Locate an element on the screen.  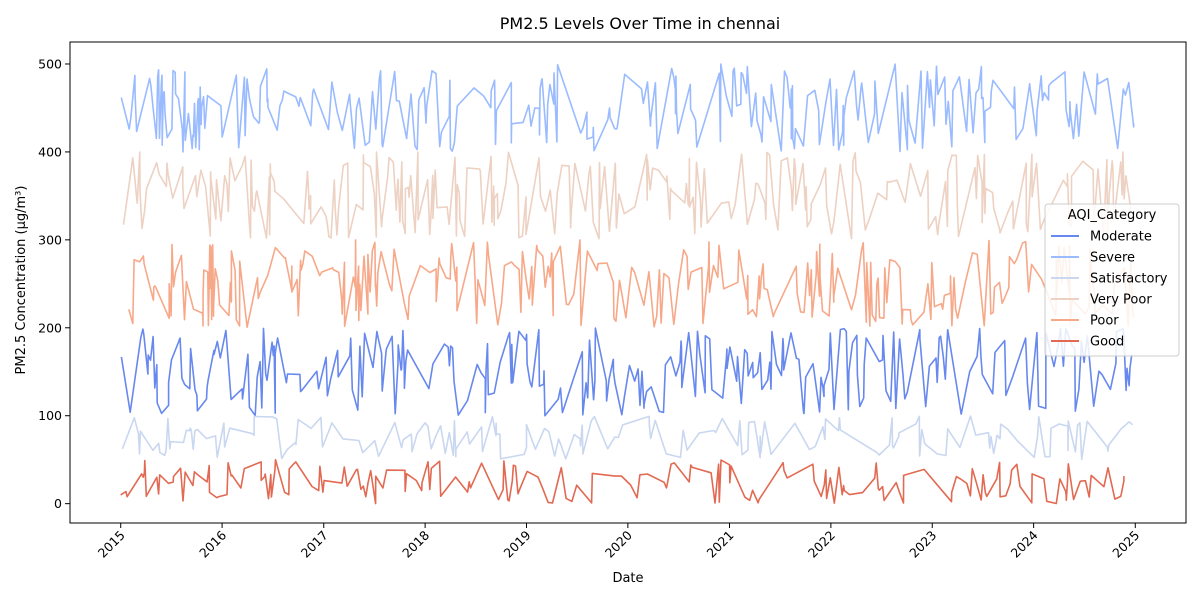
y-tick-label: 400 is located at coordinates (50, 151).